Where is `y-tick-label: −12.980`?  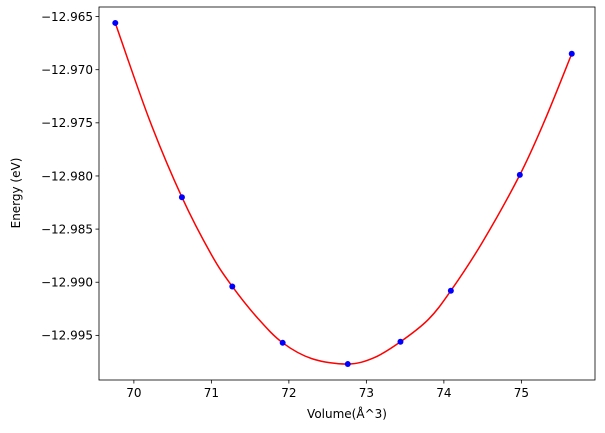
y-tick-label: −12.980 is located at coordinates (67, 176).